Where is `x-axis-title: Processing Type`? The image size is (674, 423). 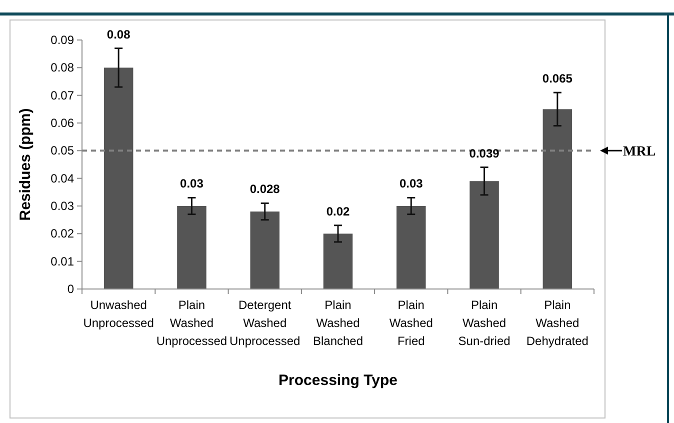 x-axis-title: Processing Type is located at coordinates (338, 380).